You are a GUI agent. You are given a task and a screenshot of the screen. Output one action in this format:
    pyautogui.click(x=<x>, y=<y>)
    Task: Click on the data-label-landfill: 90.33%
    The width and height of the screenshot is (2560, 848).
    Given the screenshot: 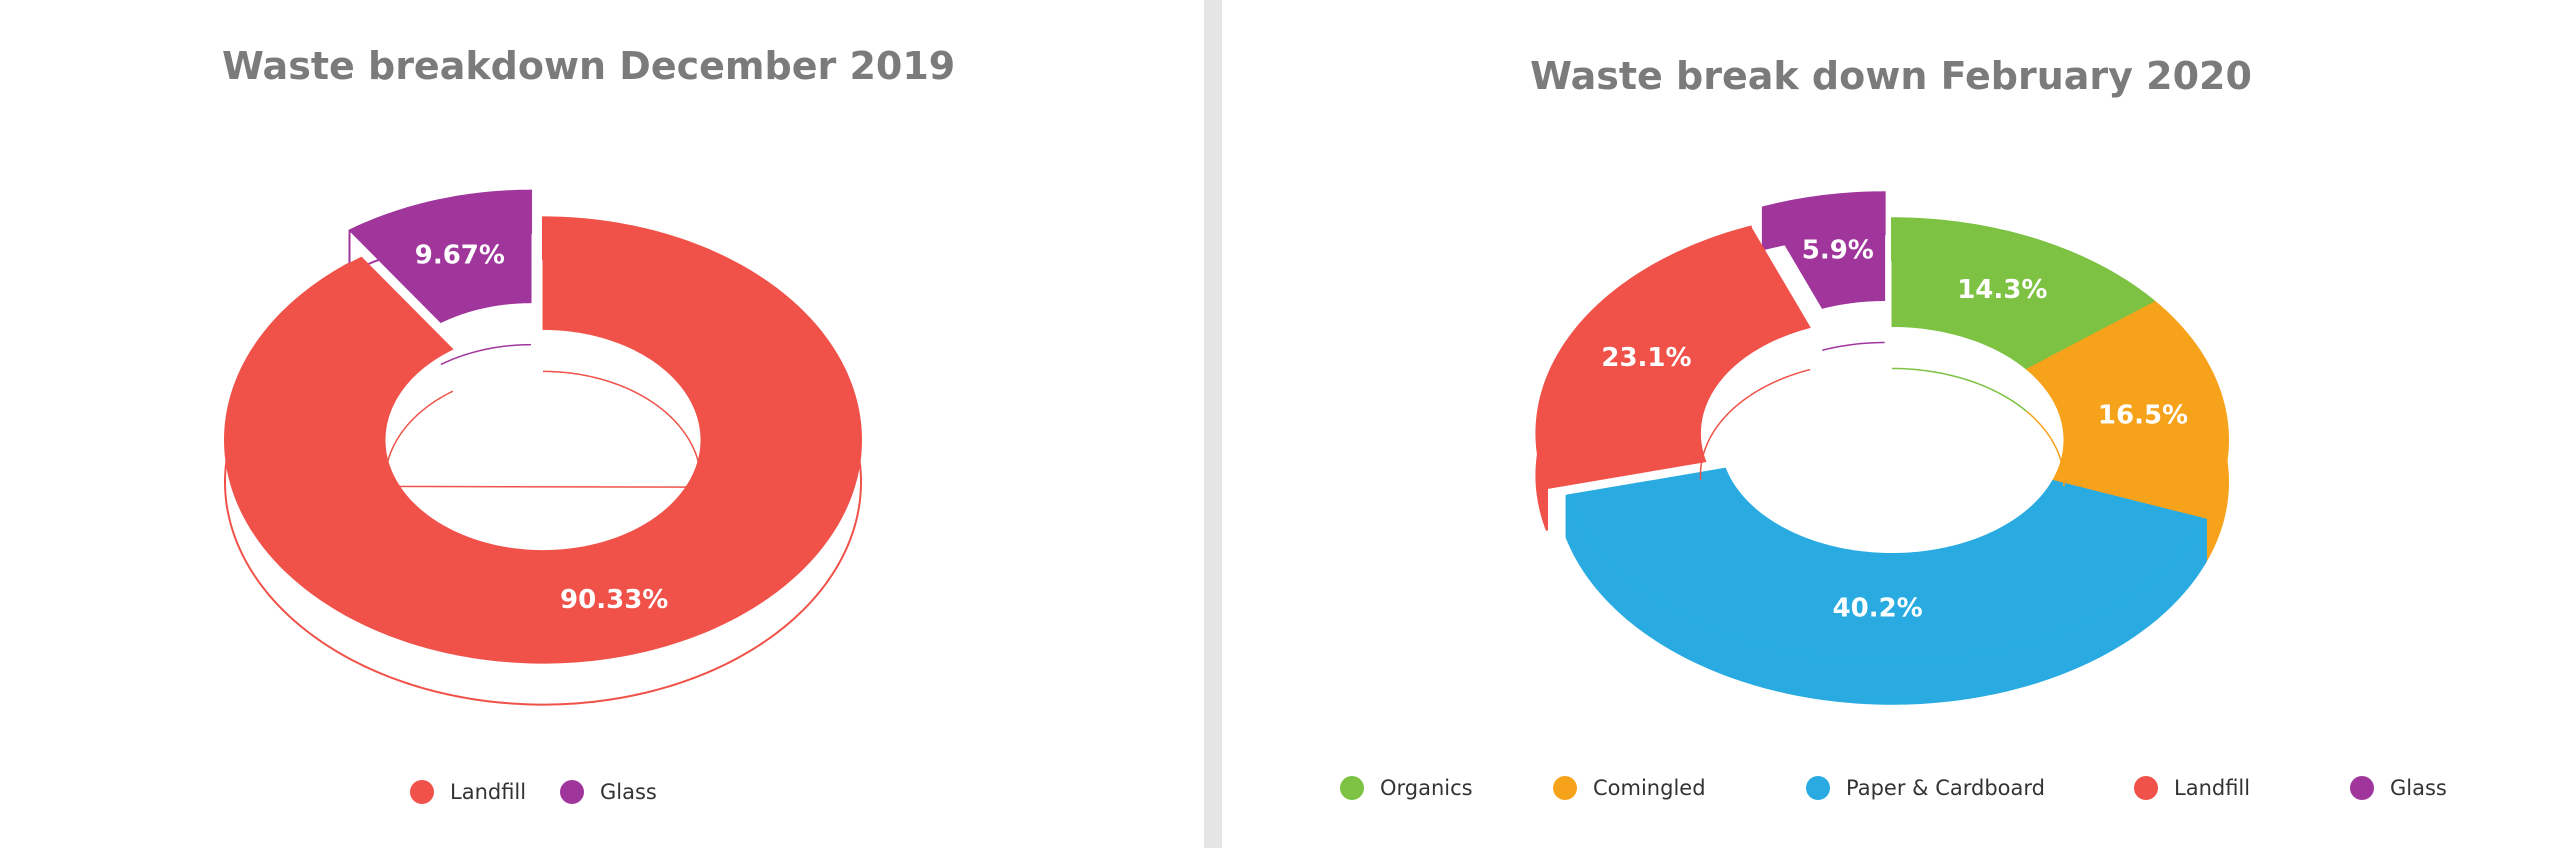 What is the action you would take?
    pyautogui.click(x=614, y=600)
    